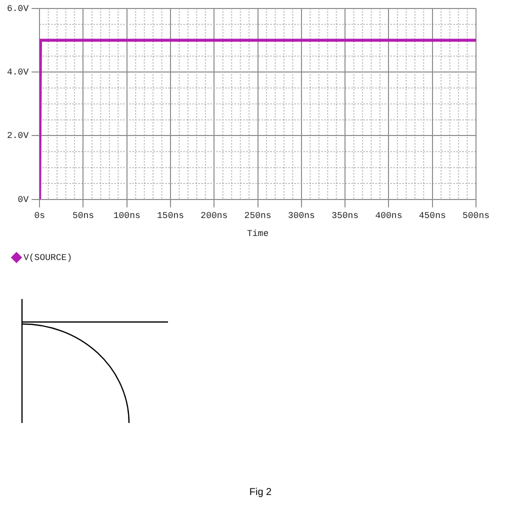  Describe the element at coordinates (18, 72) in the screenshot. I see `y-tick-label: 4.0V` at that location.